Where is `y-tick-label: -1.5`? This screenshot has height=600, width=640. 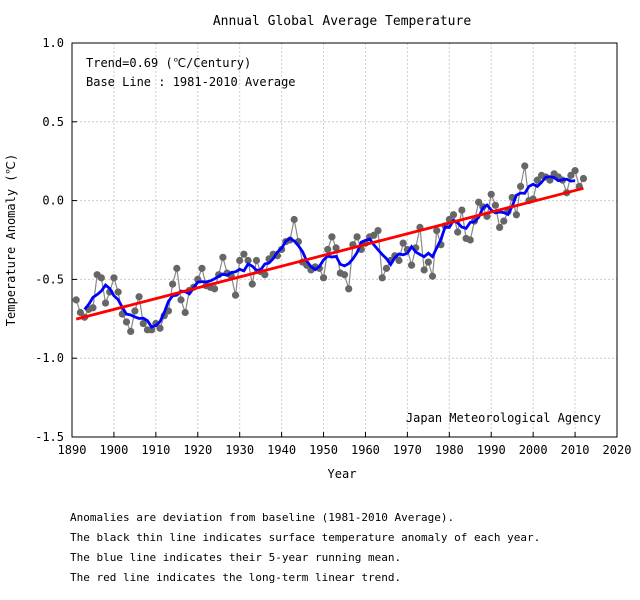
y-tick-label: -1.5 is located at coordinates (49, 437).